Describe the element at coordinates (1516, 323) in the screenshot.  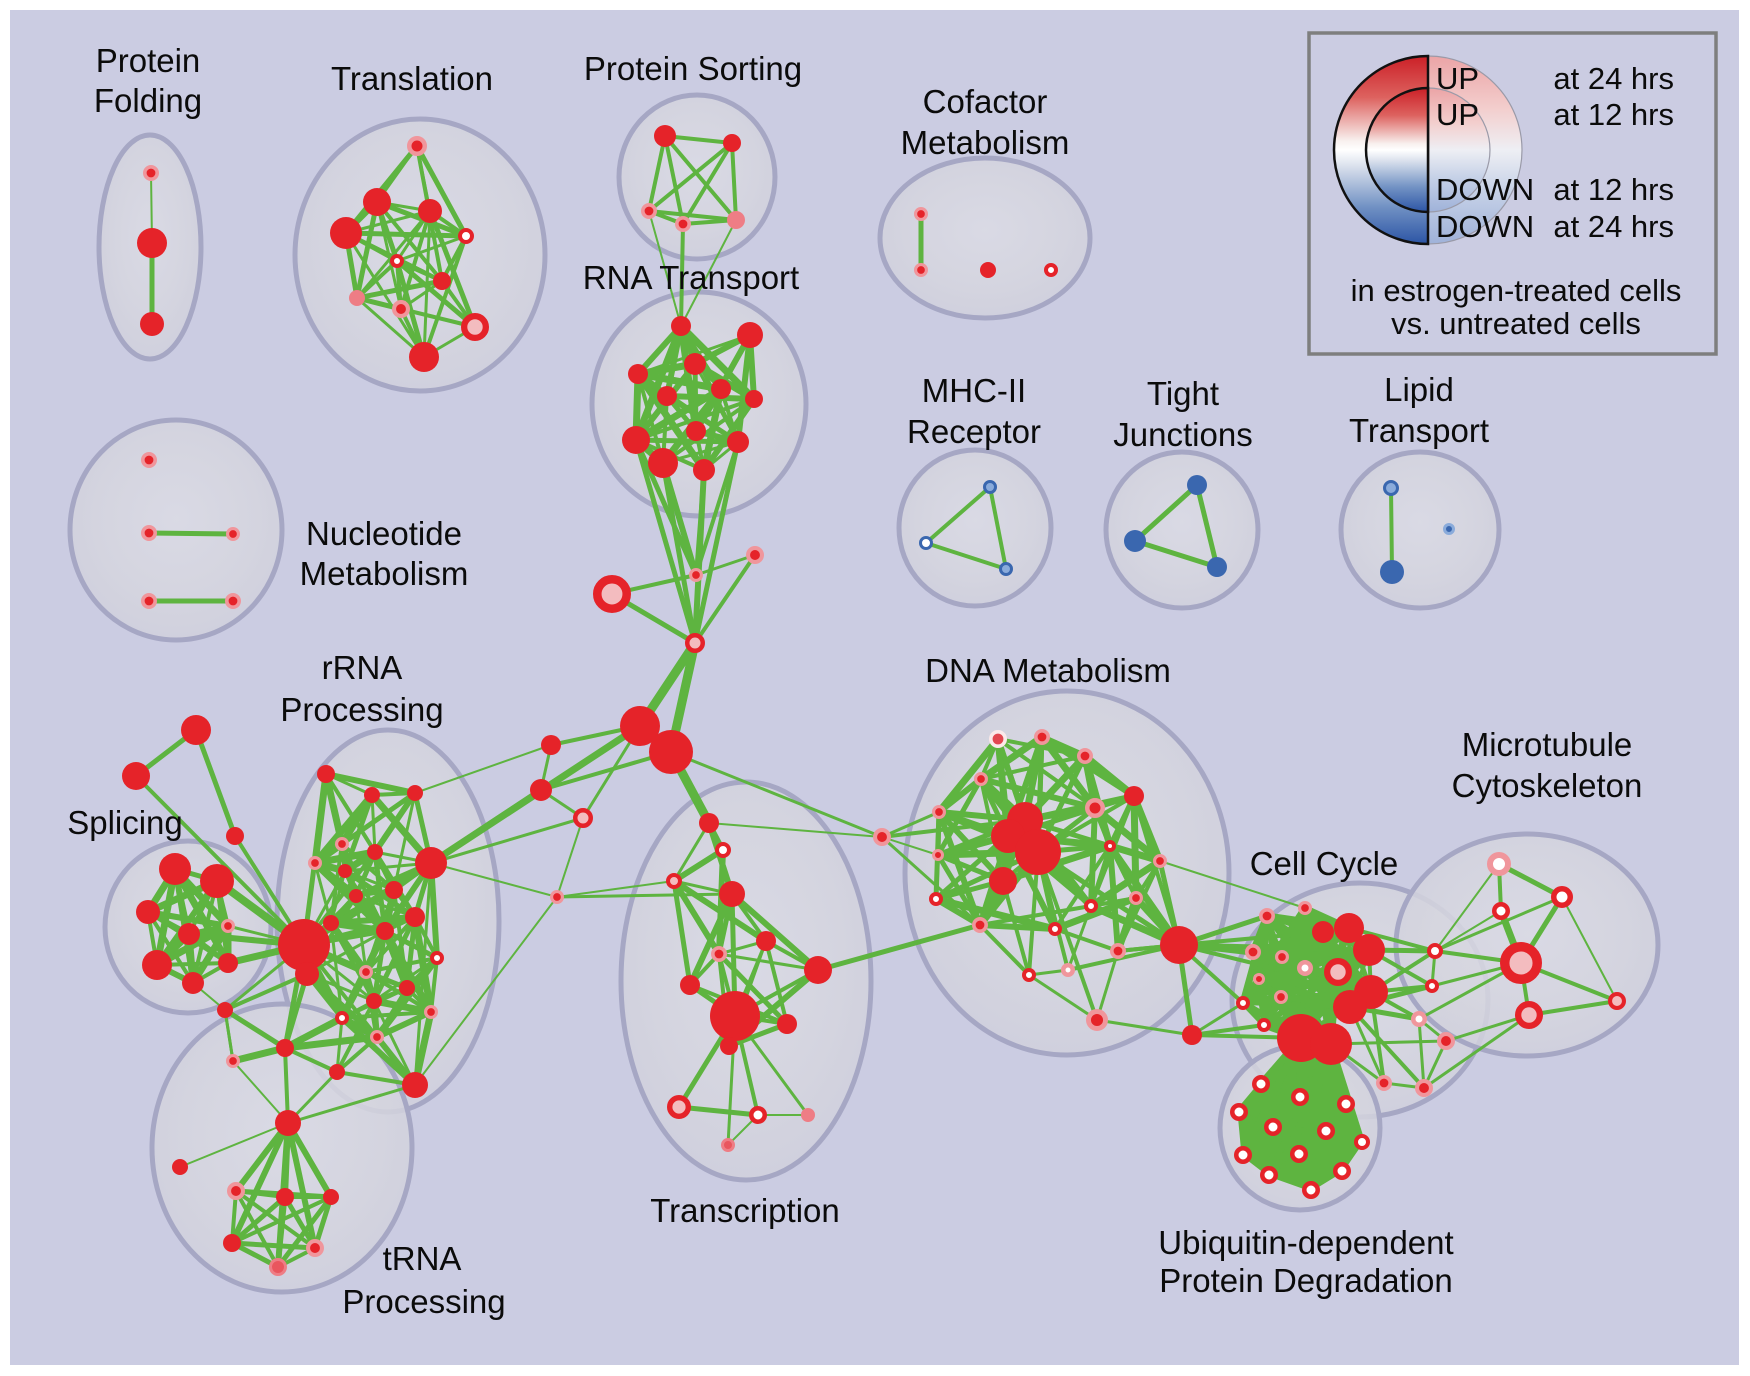
I see `svg-text: vs. untreated cells` at that location.